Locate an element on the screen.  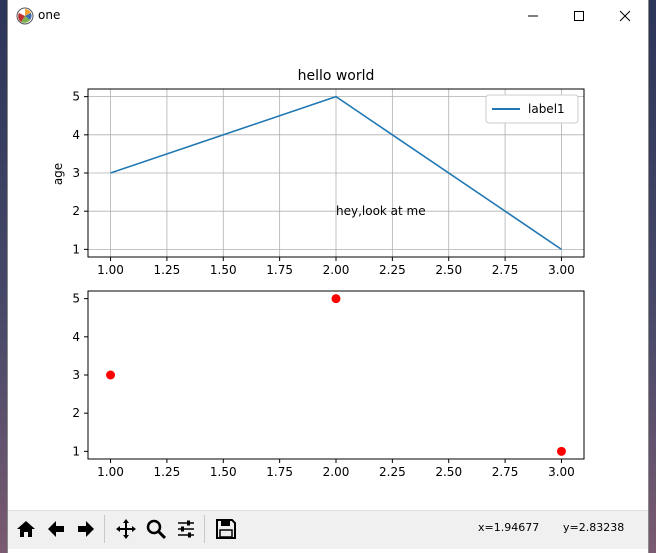
back-arrow-icon is located at coordinates (56, 529).